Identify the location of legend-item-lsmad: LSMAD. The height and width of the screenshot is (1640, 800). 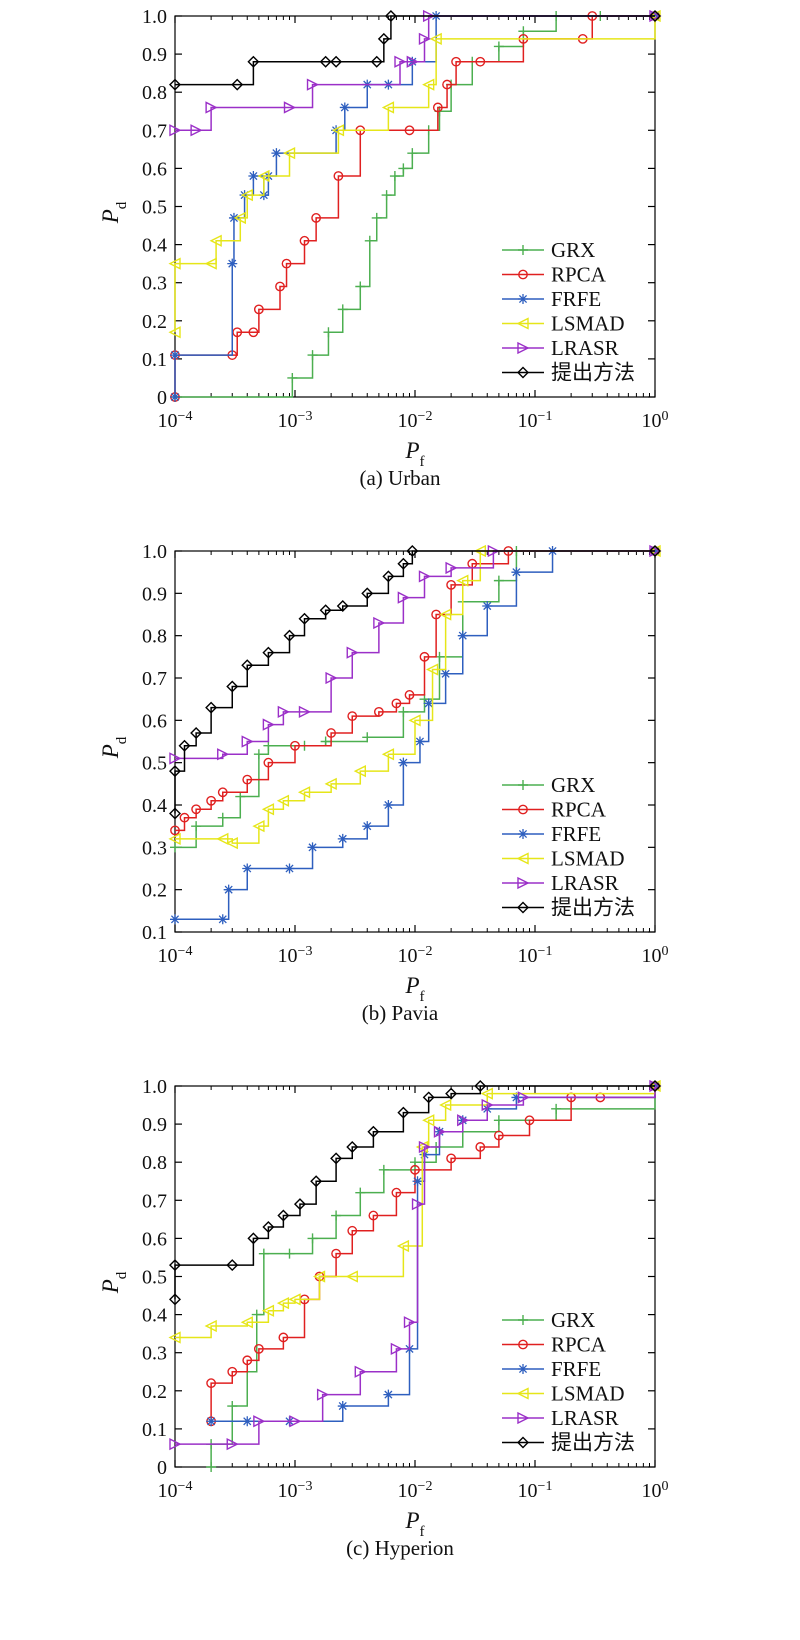
(563, 1394).